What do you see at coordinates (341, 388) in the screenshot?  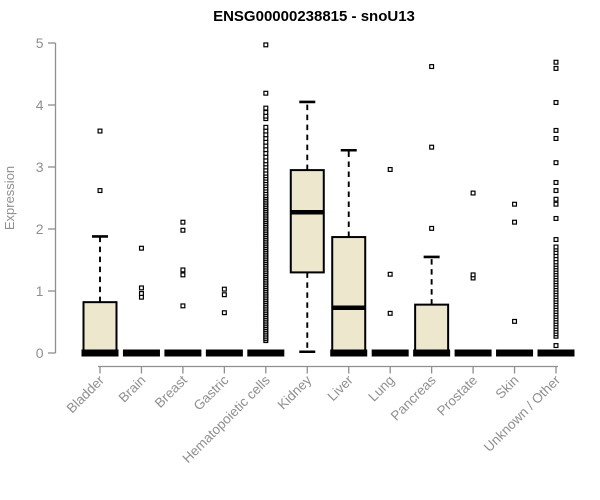 I see `x-tick-label-liver: Liver` at bounding box center [341, 388].